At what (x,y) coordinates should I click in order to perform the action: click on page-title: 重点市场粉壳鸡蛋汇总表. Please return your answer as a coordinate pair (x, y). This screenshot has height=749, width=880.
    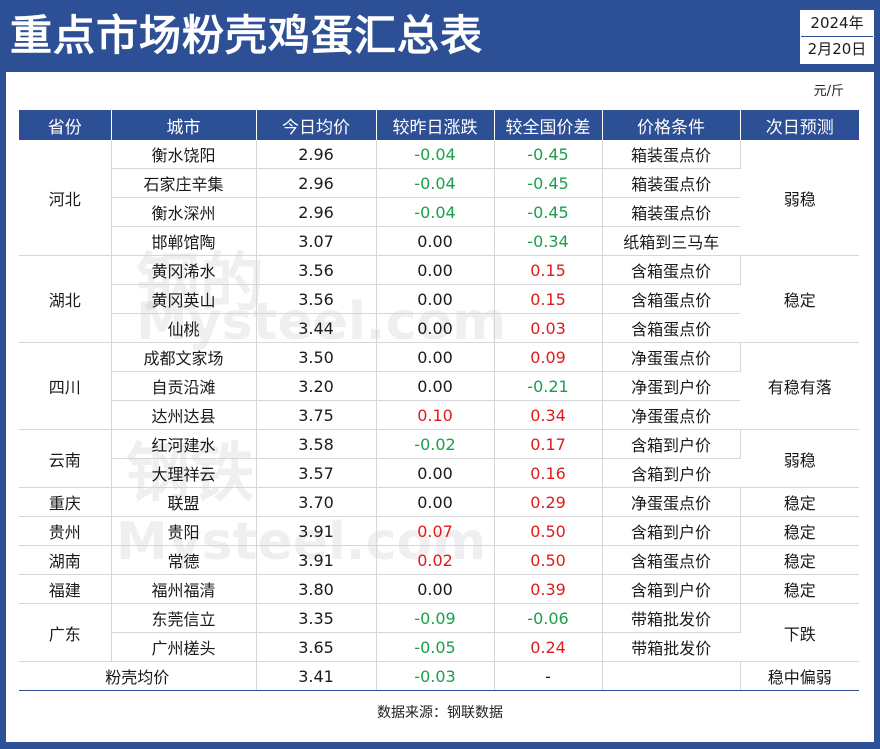
    Looking at the image, I should click on (247, 35).